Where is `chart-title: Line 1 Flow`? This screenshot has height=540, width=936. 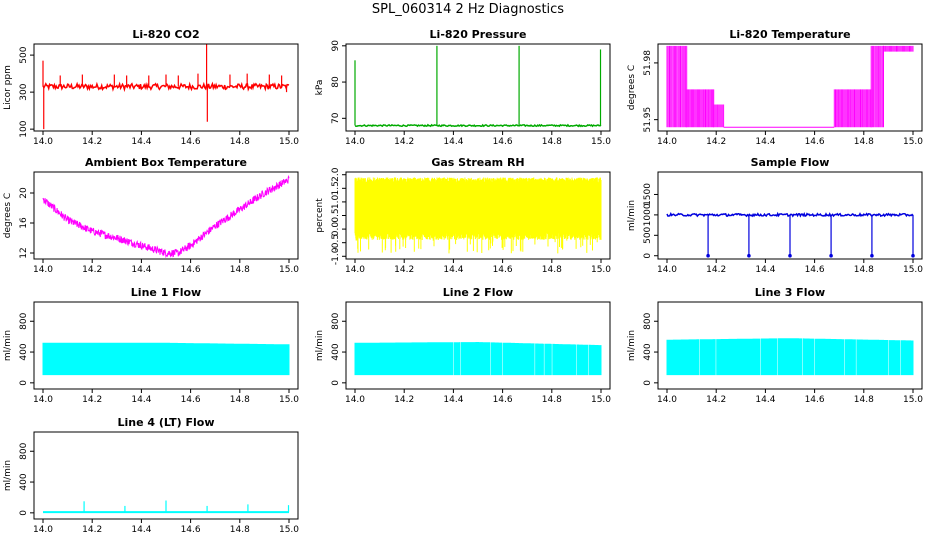
chart-title: Line 1 Flow is located at coordinates (166, 292).